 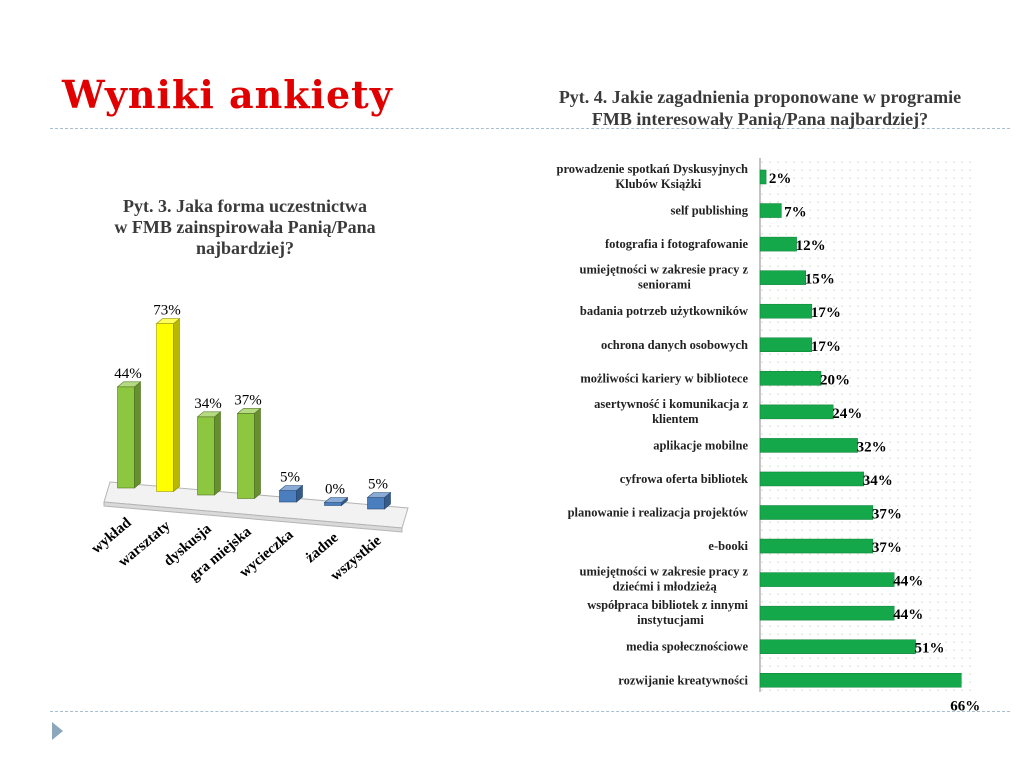 I want to click on q4-value-label: 2%, so click(x=780, y=179).